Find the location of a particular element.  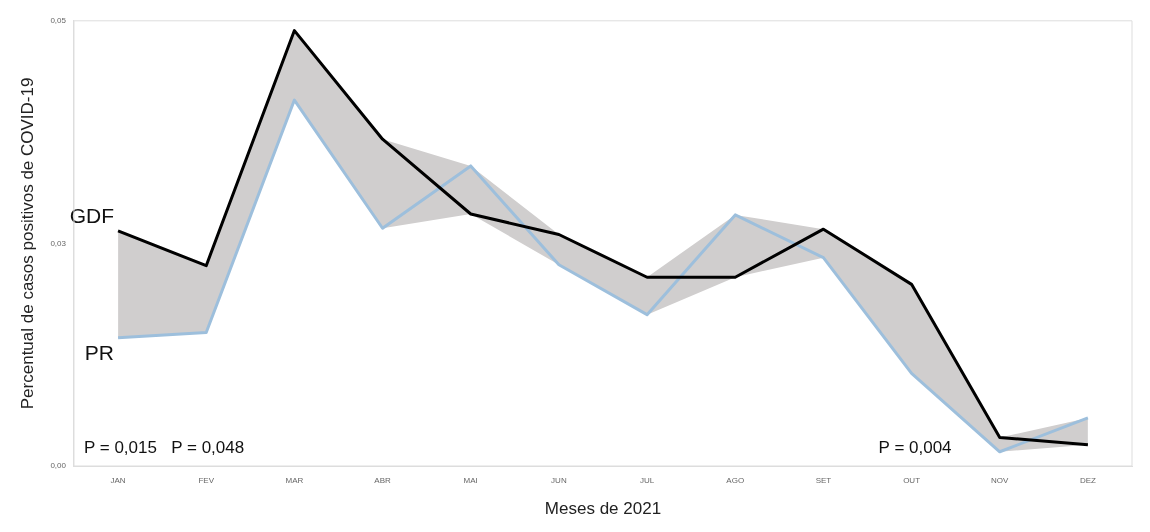

x-tick-label: JAN is located at coordinates (118, 480).